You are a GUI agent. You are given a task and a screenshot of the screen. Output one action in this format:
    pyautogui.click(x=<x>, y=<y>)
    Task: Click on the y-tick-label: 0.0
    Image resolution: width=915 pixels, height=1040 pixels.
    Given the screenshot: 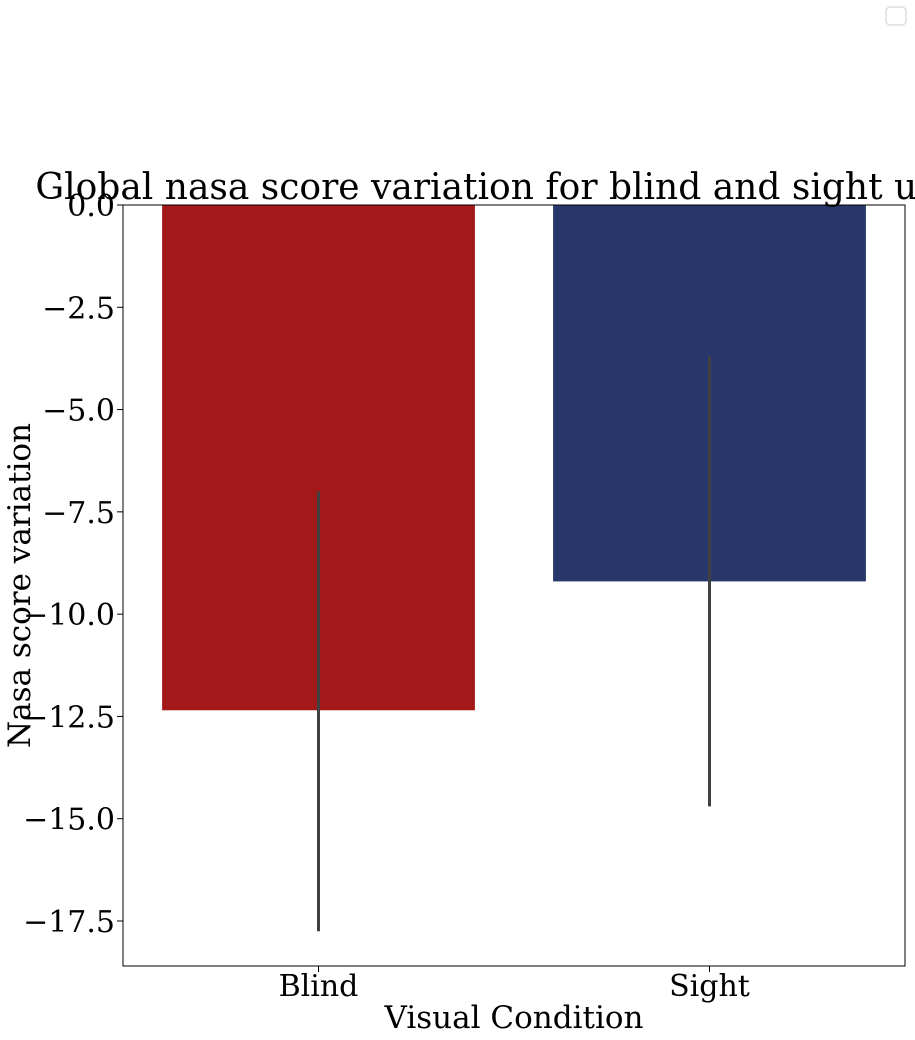 What is the action you would take?
    pyautogui.click(x=91, y=206)
    